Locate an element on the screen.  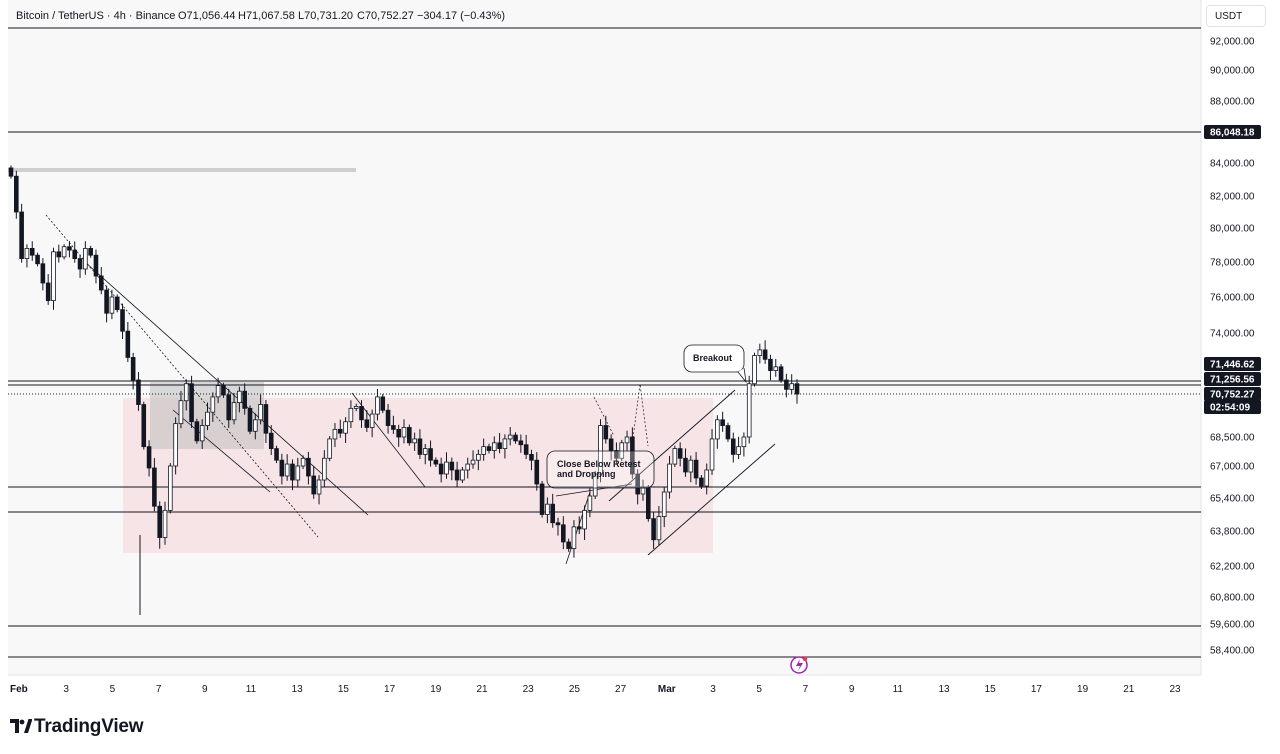
symbol-title: Bitcoin / TetherUS · 4h · Binance is located at coordinates (95, 16).